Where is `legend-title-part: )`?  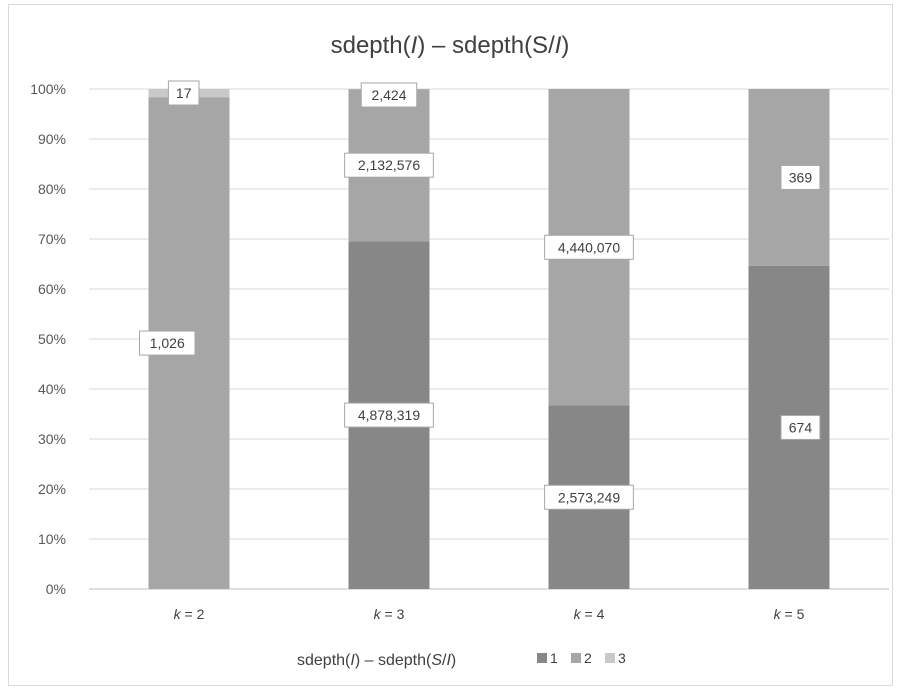
legend-title-part: ) is located at coordinates (453, 660).